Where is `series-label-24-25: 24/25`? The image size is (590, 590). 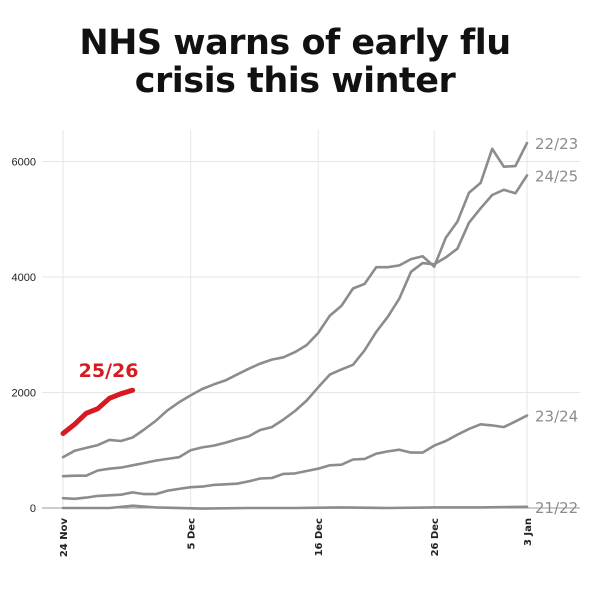
series-label-24-25: 24/25 is located at coordinates (556, 176).